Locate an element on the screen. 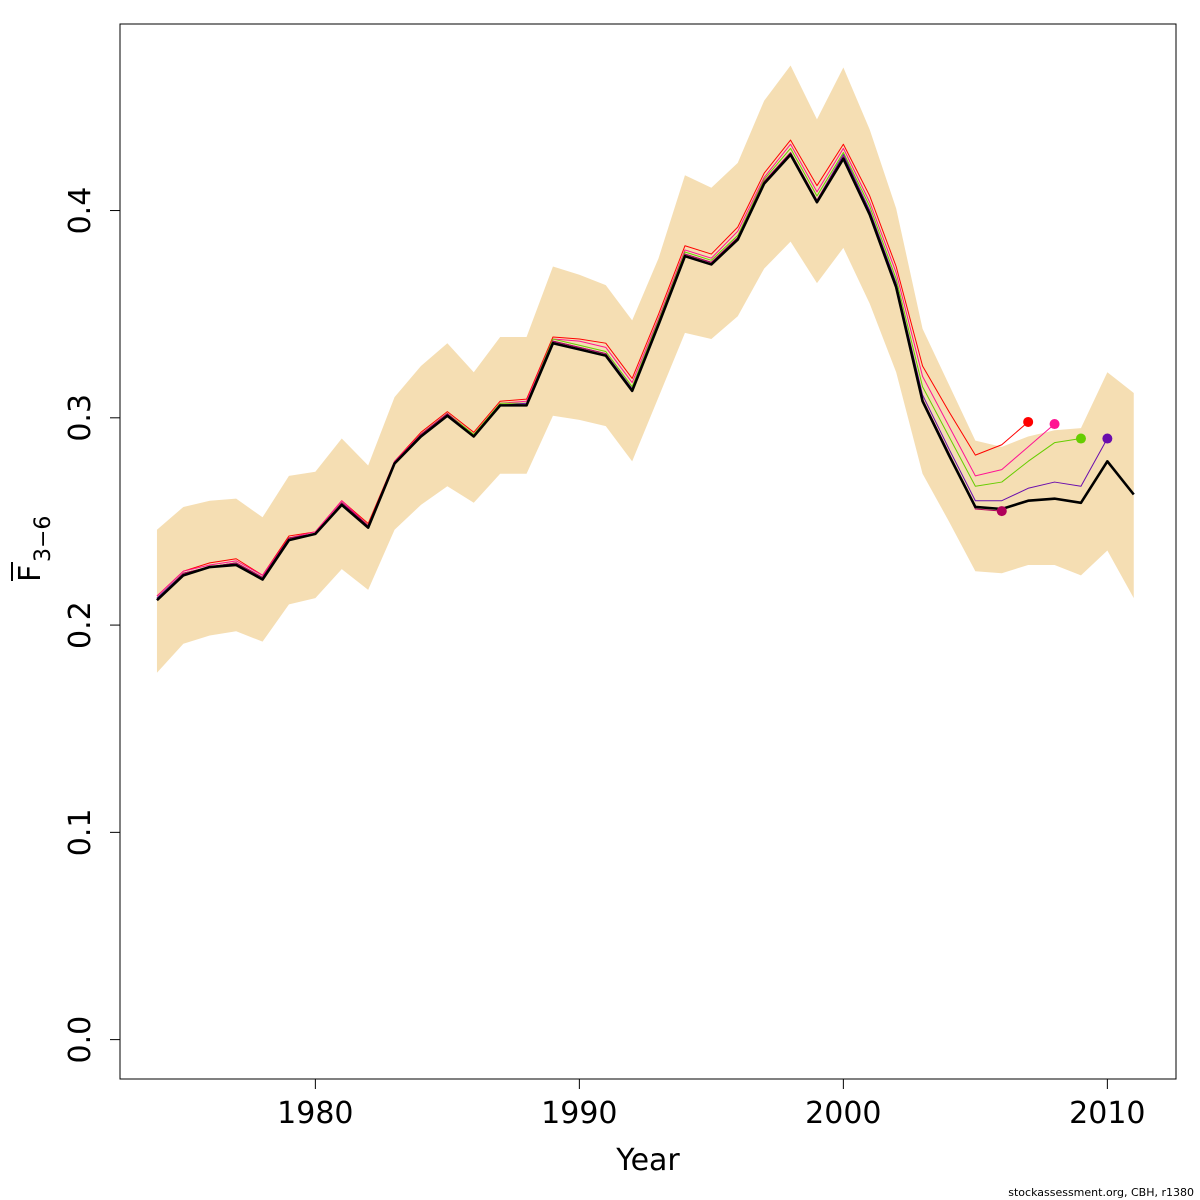 This screenshot has width=1200, height=1200. y-axis-title-symbol: F is located at coordinates (30, 573).